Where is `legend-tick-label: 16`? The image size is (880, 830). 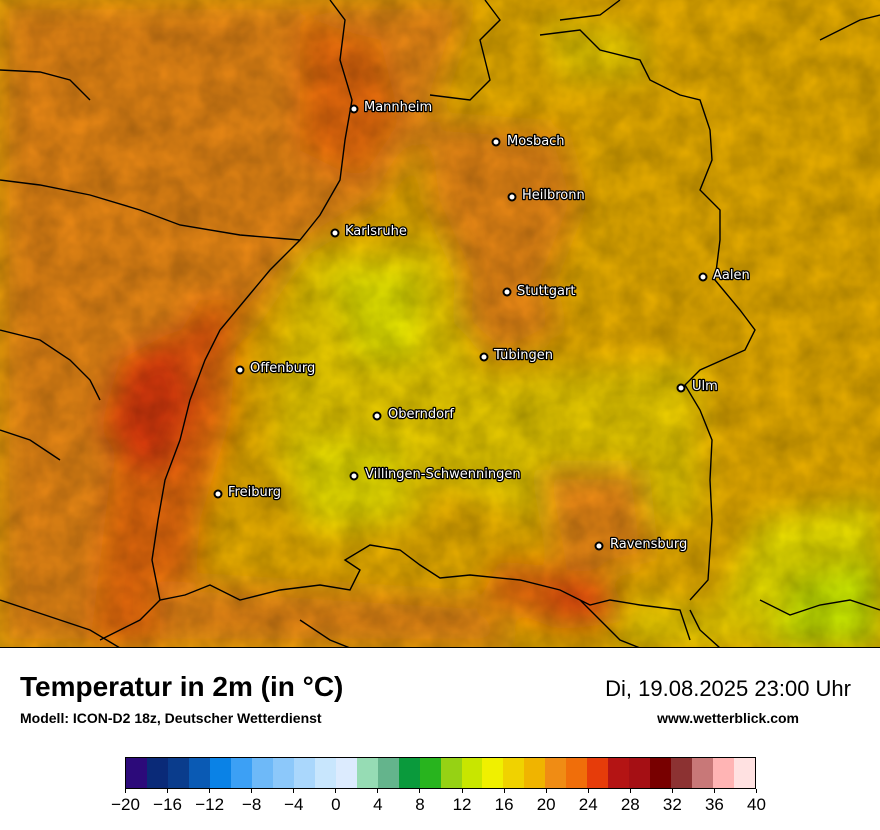
legend-tick-label: 16 is located at coordinates (504, 804).